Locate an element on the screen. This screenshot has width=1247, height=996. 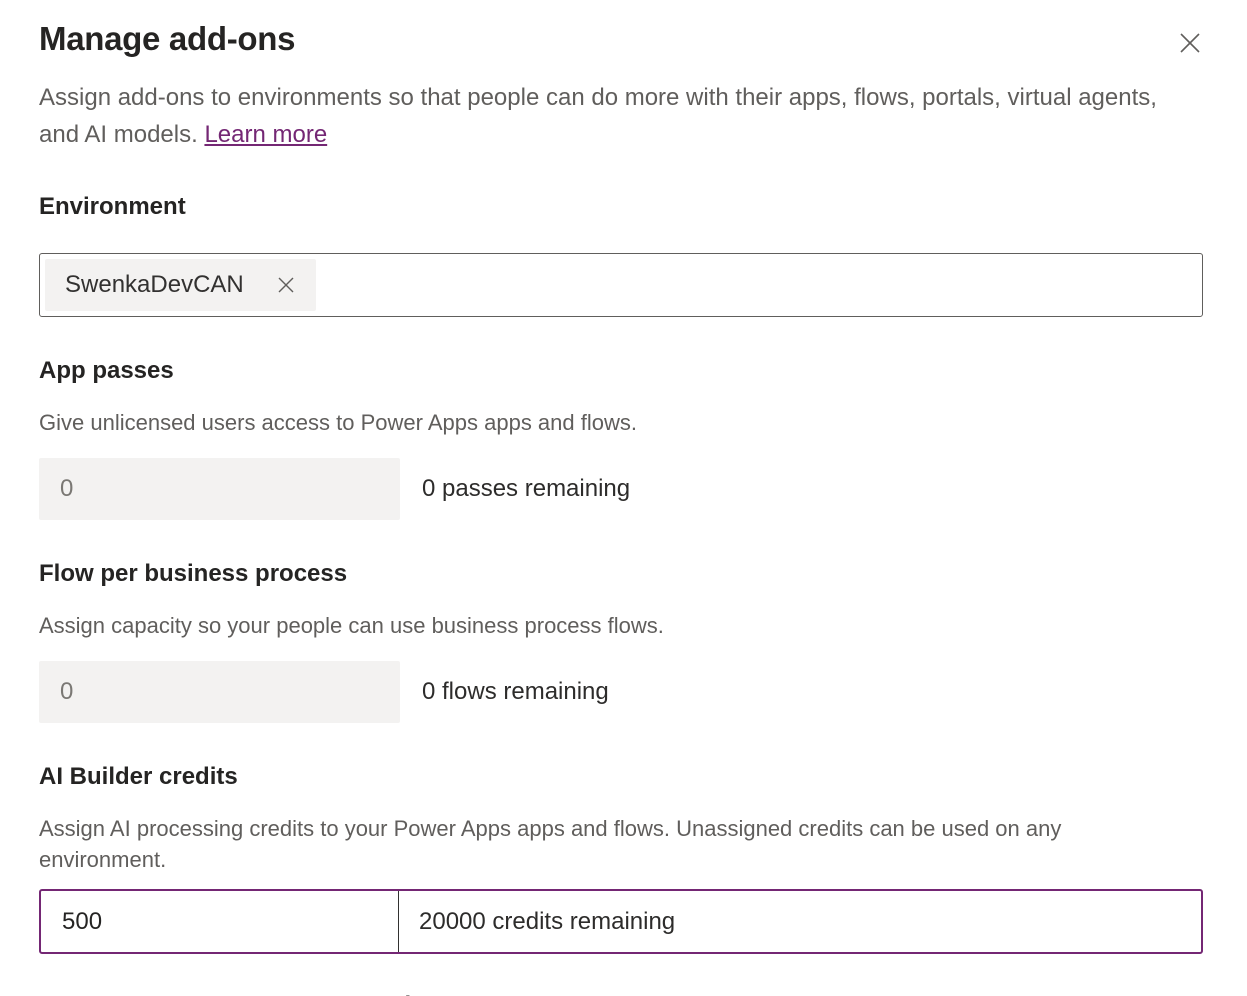
close-icon is located at coordinates (1190, 43).